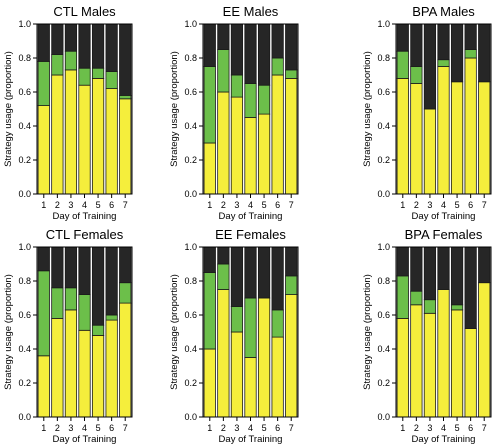 The image size is (500, 445). I want to click on panel-title: EE Males, so click(251, 11).